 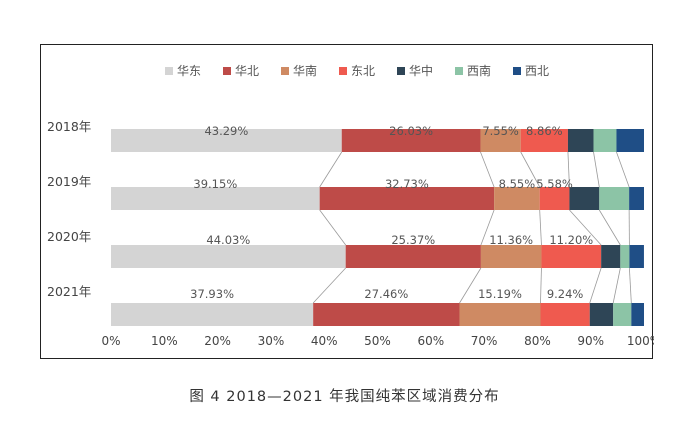 I want to click on category-label: 2021年, so click(x=69, y=291).